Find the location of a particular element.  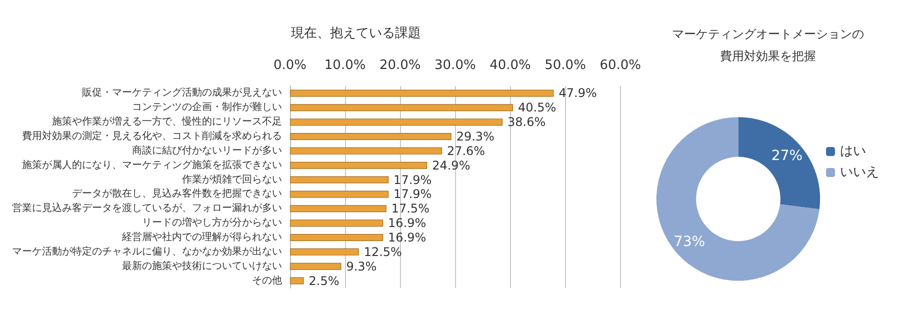

data-label: 73% is located at coordinates (690, 242).